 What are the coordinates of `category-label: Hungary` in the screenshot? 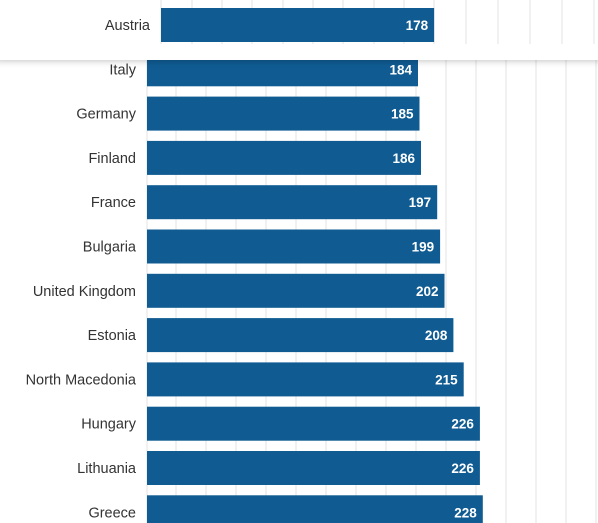 It's located at (109, 425).